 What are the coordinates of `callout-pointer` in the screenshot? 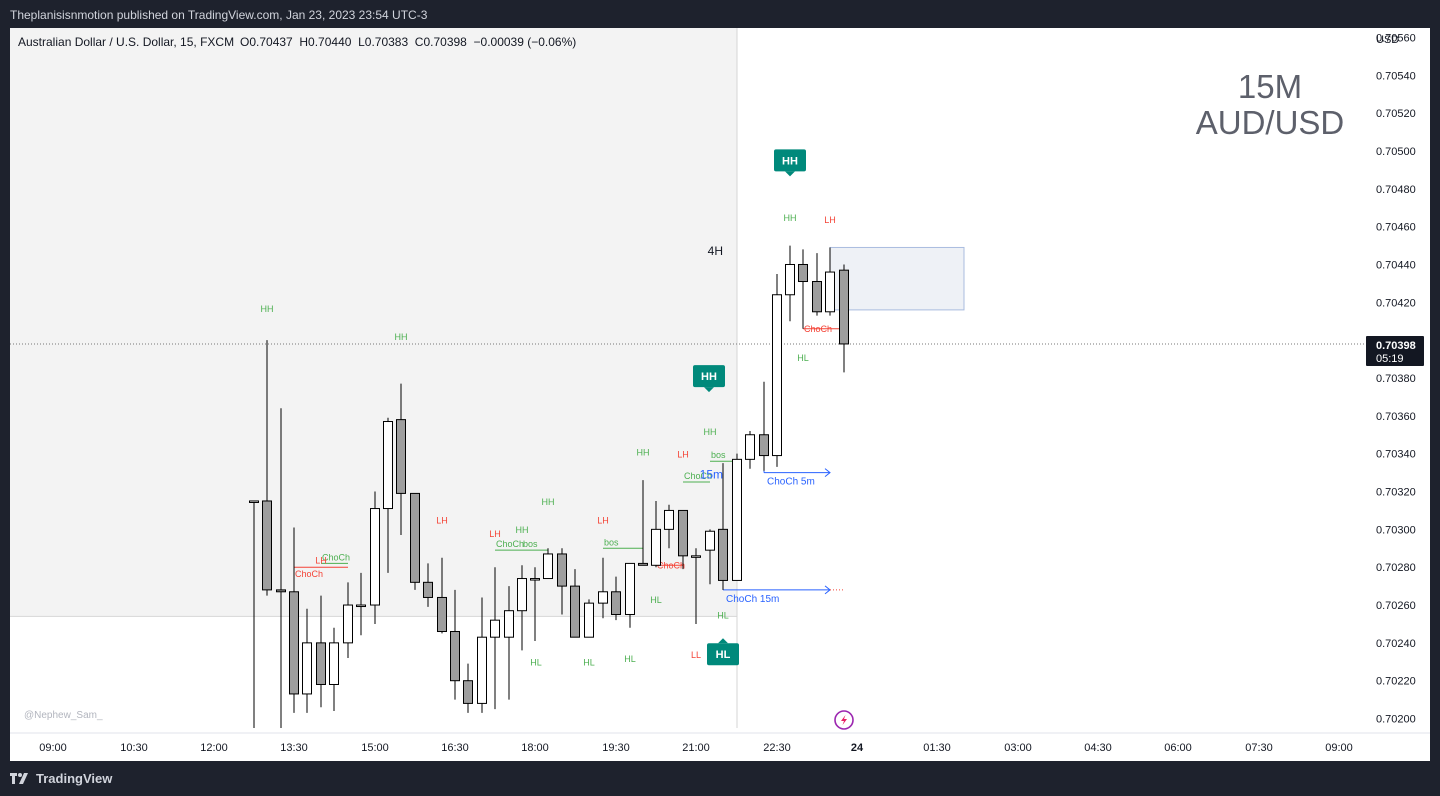 It's located at (723, 641).